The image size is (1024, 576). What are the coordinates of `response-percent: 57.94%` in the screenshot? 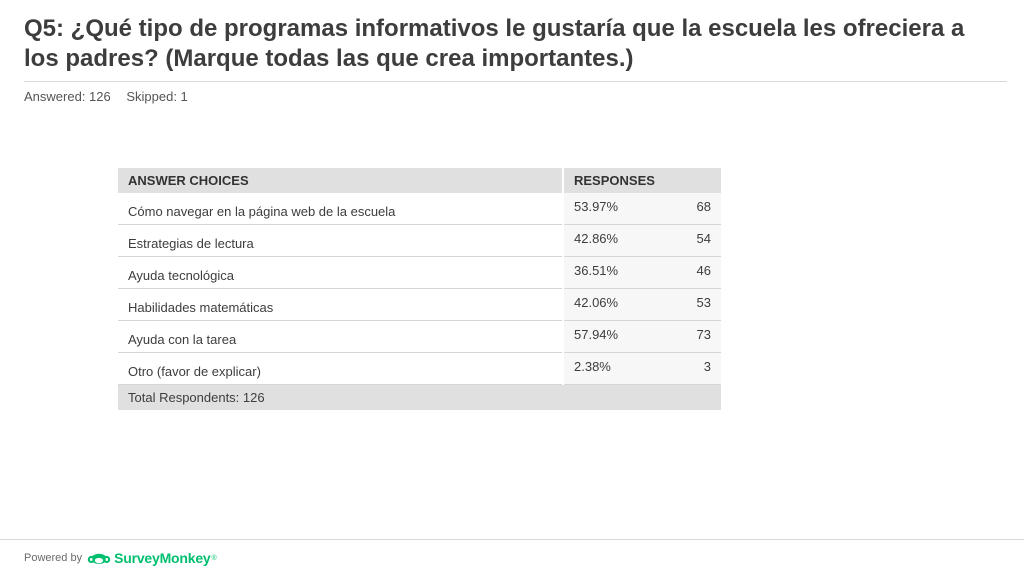 It's located at (596, 334).